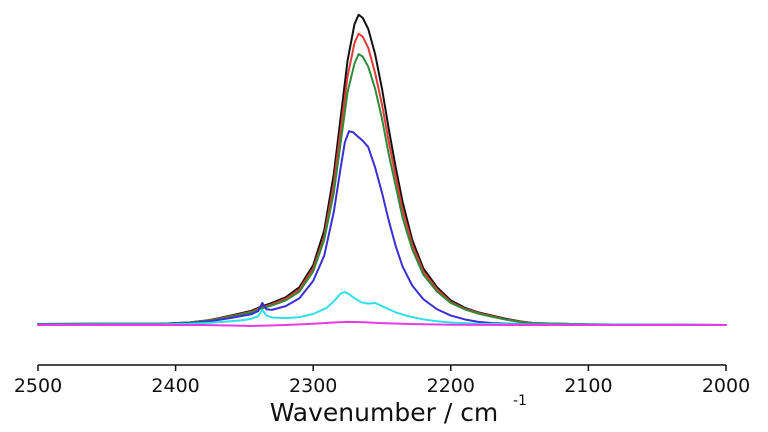  I want to click on x-axis-ticks: 2500 2400 2300 2200 2100 2000, so click(382, 381).